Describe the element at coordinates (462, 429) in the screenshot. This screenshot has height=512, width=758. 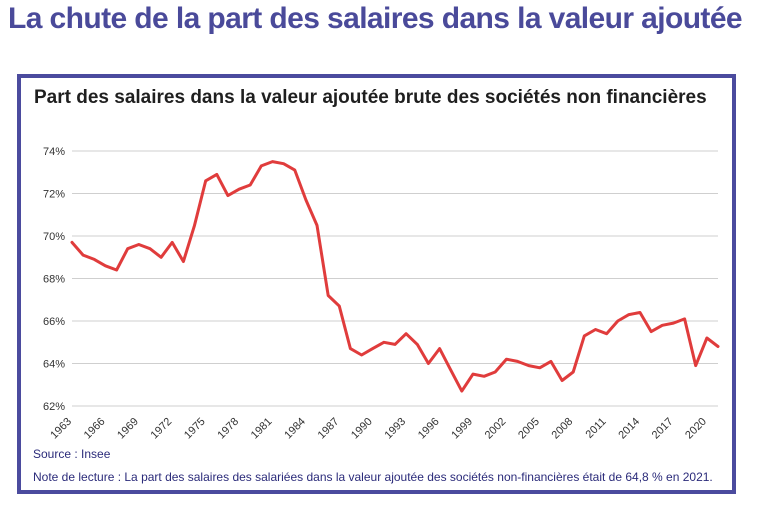
I see `x-tick-label: 1999` at that location.